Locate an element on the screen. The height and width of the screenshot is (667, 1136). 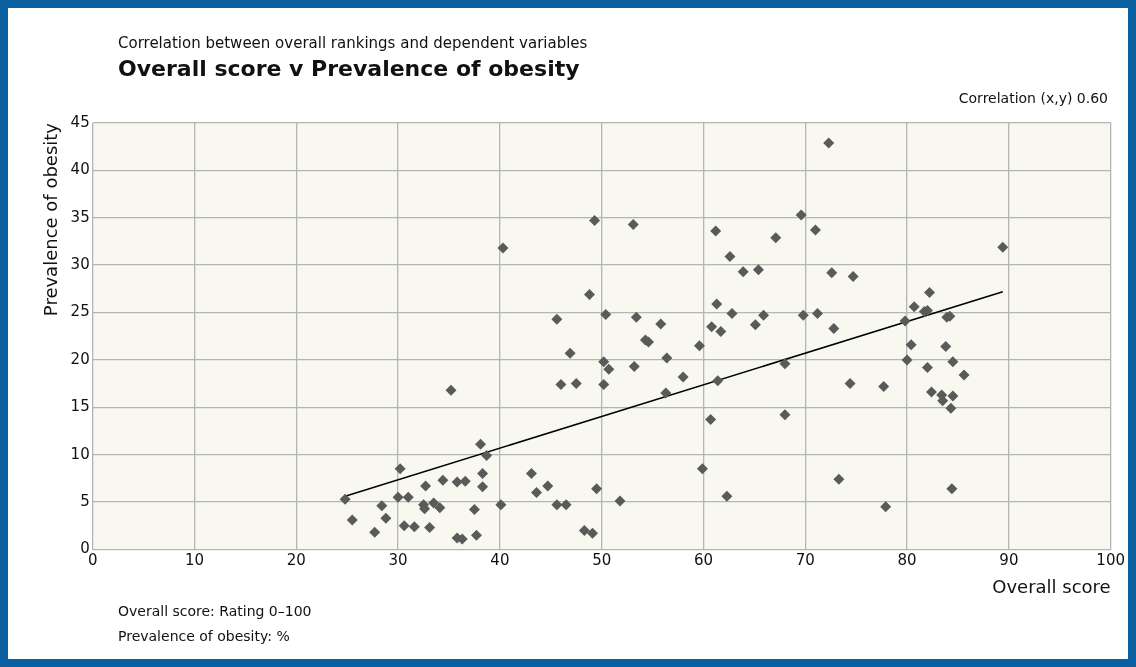
x-tick-label: 90 is located at coordinates (1009, 560).